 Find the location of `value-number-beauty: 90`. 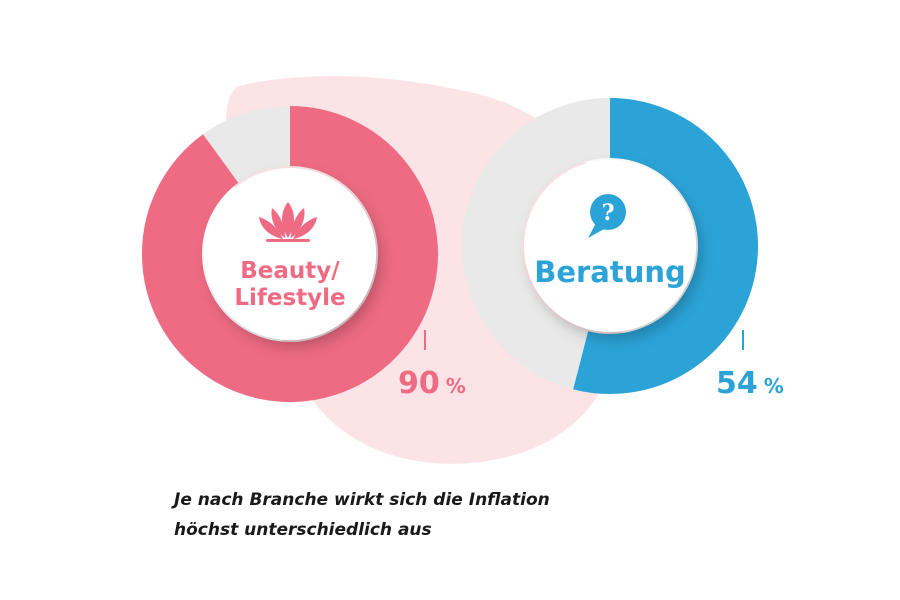

value-number-beauty: 90 is located at coordinates (419, 383).